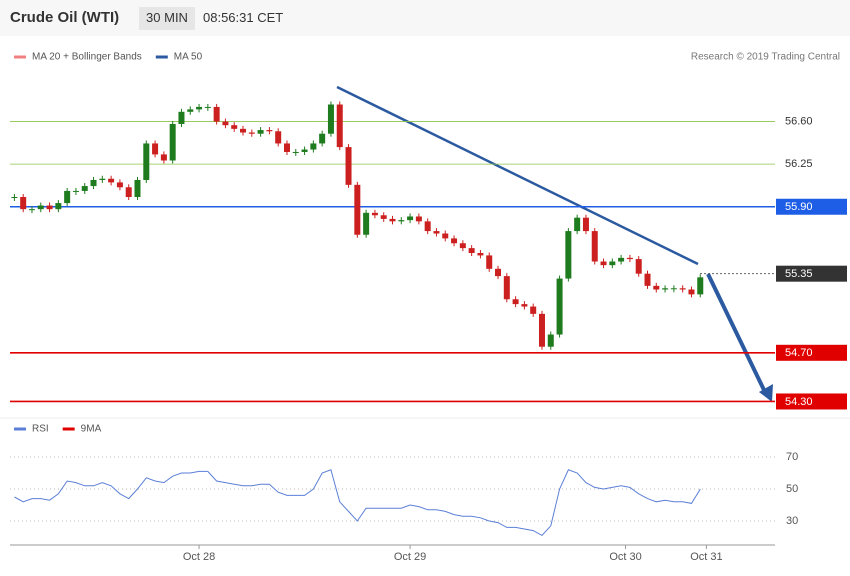 The width and height of the screenshot is (850, 576). I want to click on forecast-arrowhead, so click(766, 393).